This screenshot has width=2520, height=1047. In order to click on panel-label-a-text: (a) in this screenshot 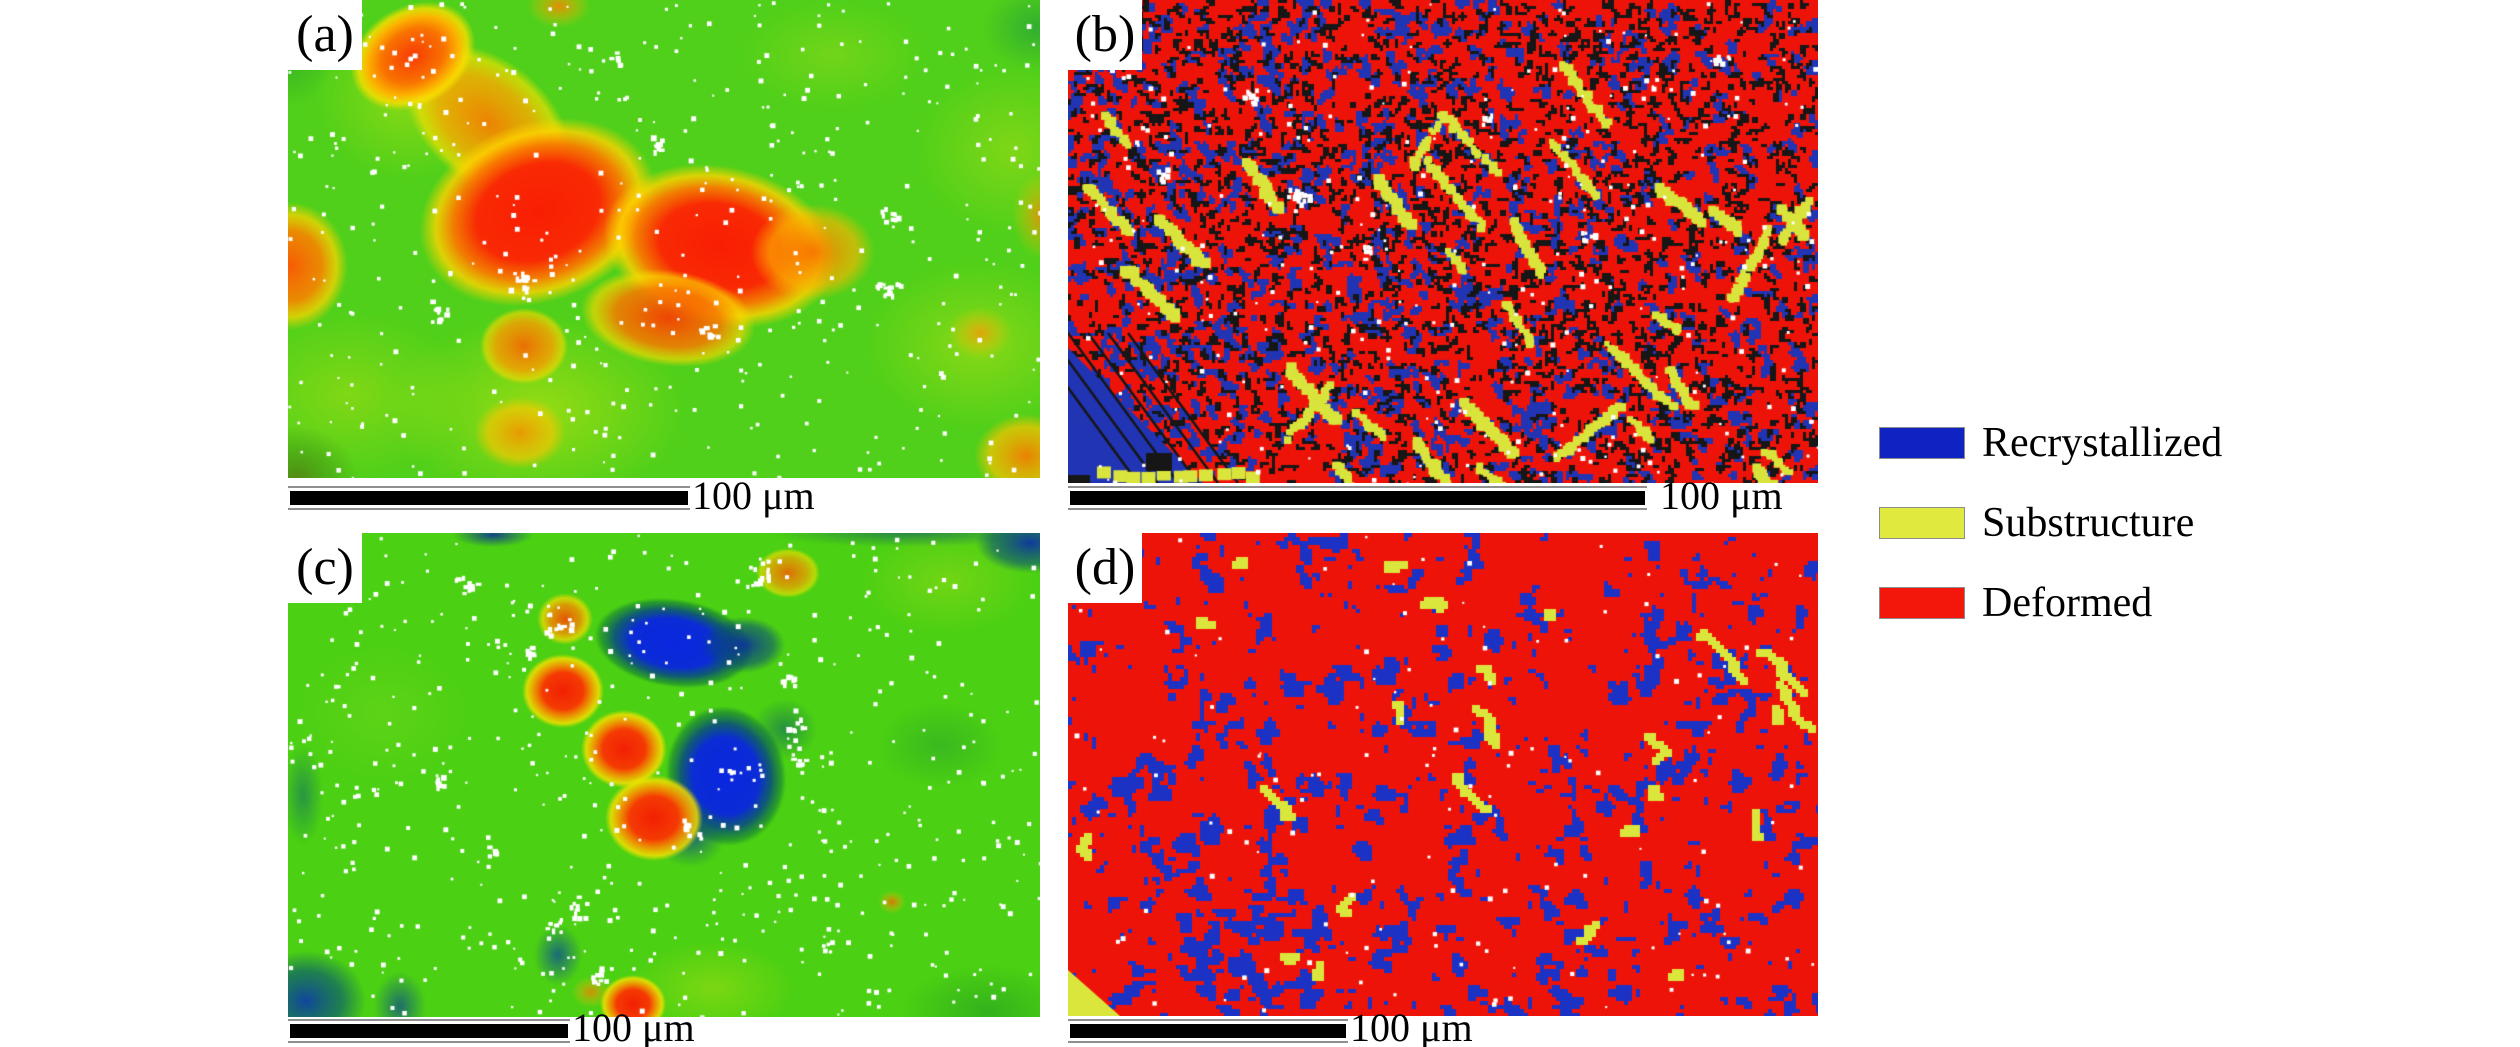, I will do `click(325, 34)`.